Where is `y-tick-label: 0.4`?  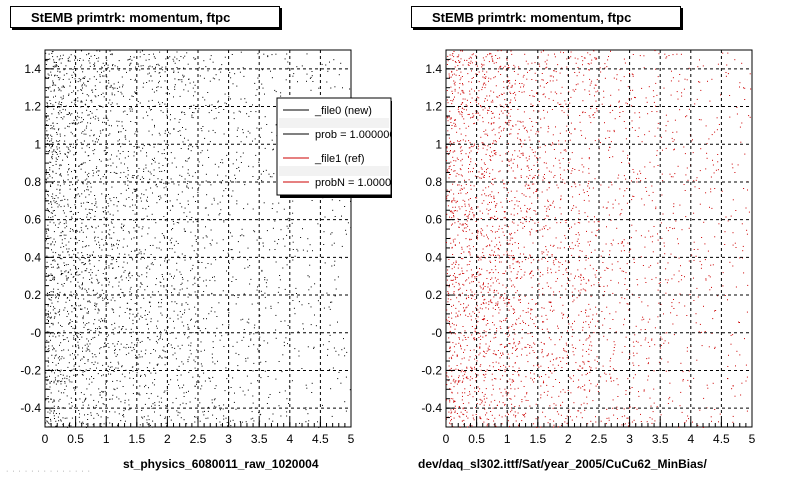 y-tick-label: 0.4 is located at coordinates (32, 257).